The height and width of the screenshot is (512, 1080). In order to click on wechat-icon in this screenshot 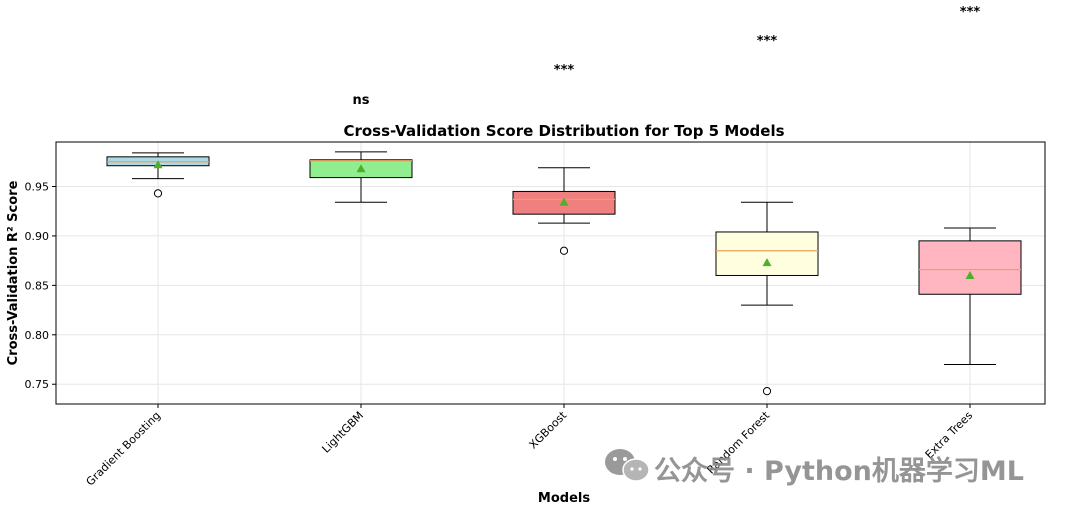, I will do `click(627, 465)`.